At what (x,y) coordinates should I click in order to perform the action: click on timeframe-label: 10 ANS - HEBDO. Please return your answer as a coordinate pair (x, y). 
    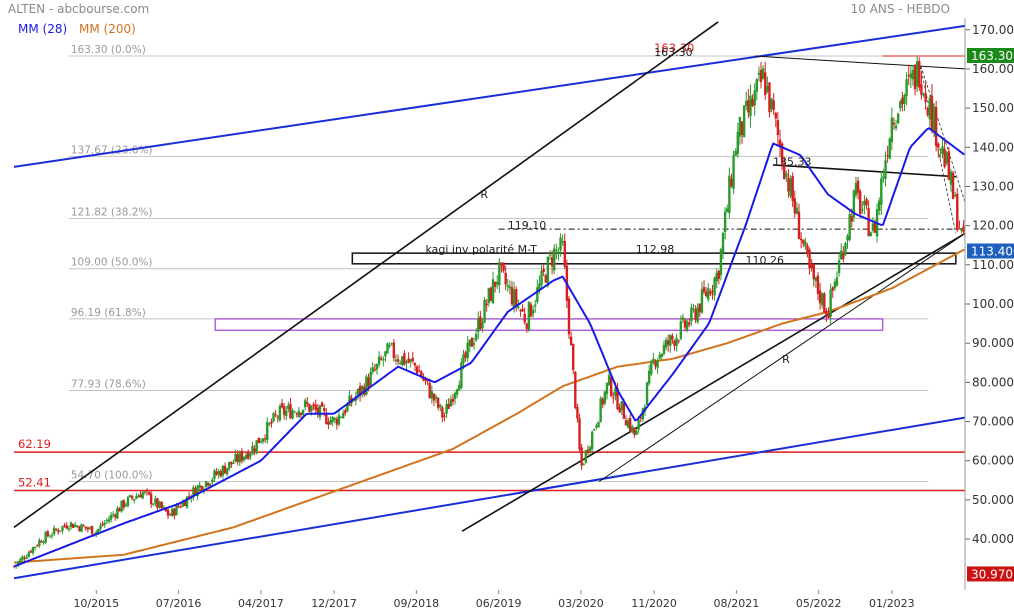
    Looking at the image, I should click on (900, 9).